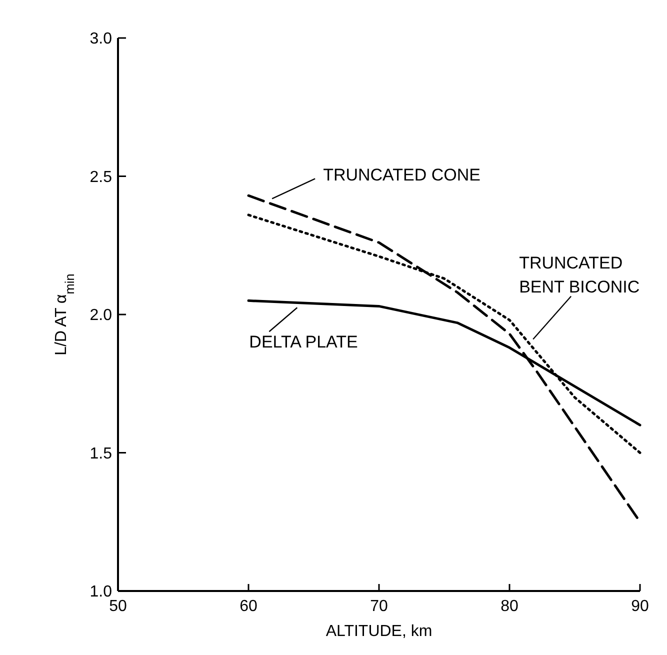  I want to click on y-tick-label: 1.5, so click(101, 453).